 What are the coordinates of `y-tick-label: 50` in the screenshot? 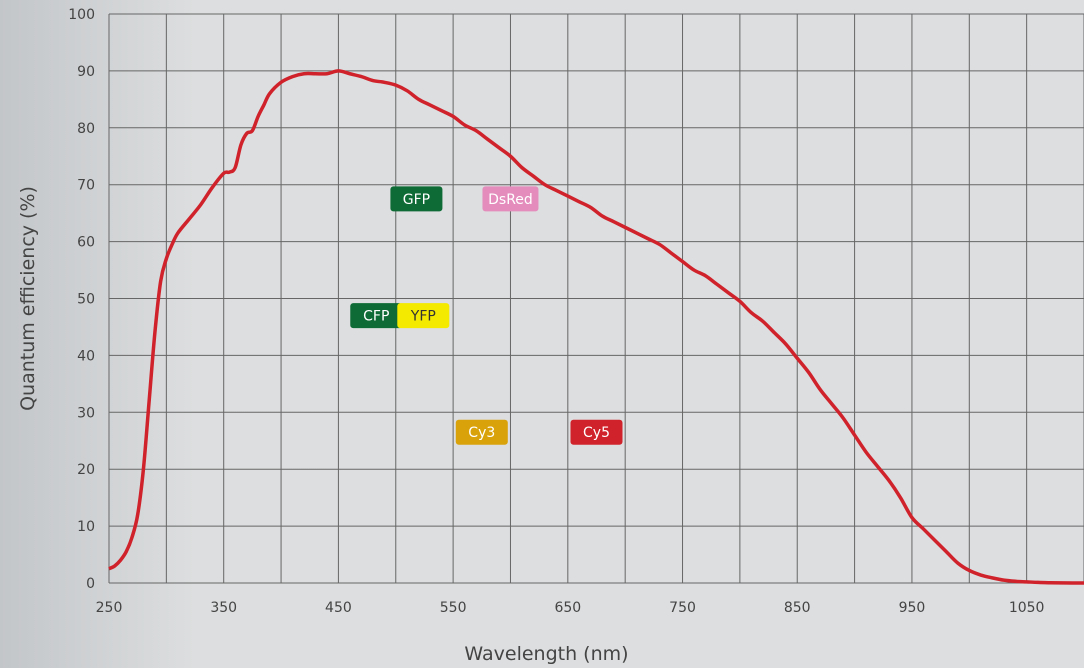 It's located at (86, 300).